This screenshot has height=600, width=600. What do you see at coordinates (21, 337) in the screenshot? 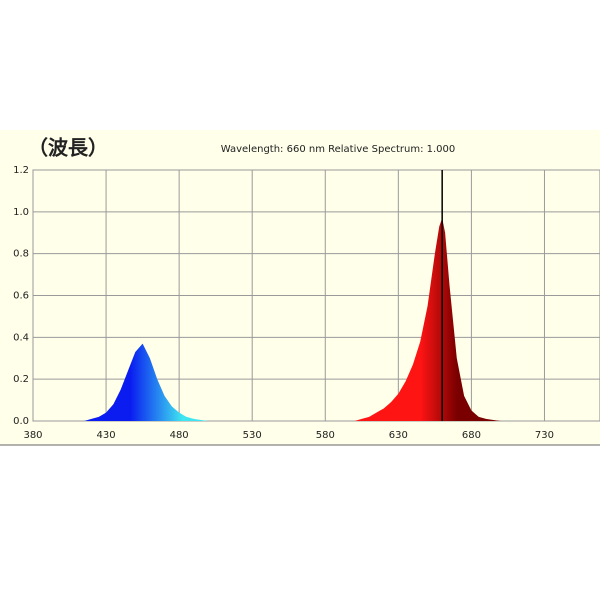
I see `y-tick-label: 0.4` at bounding box center [21, 337].